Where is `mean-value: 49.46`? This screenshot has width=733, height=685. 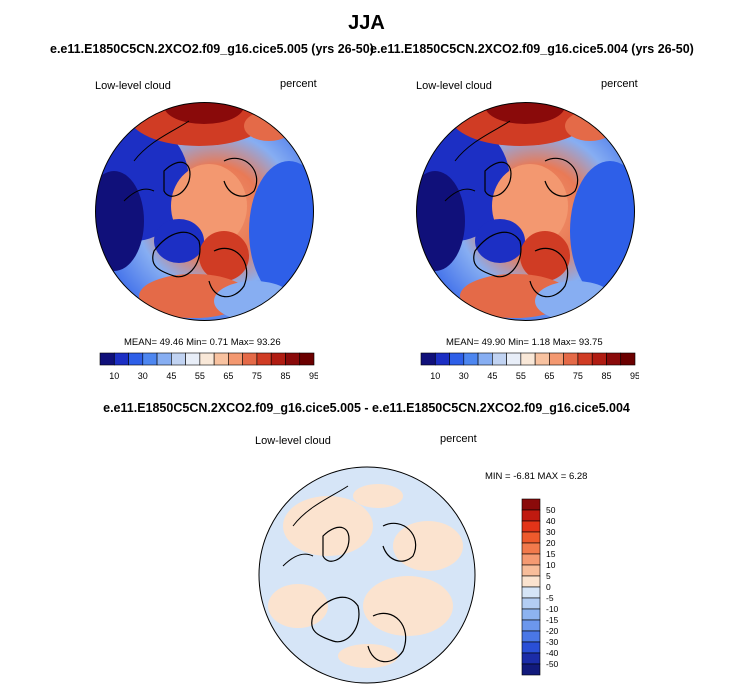
mean-value: 49.46 is located at coordinates (171, 342).